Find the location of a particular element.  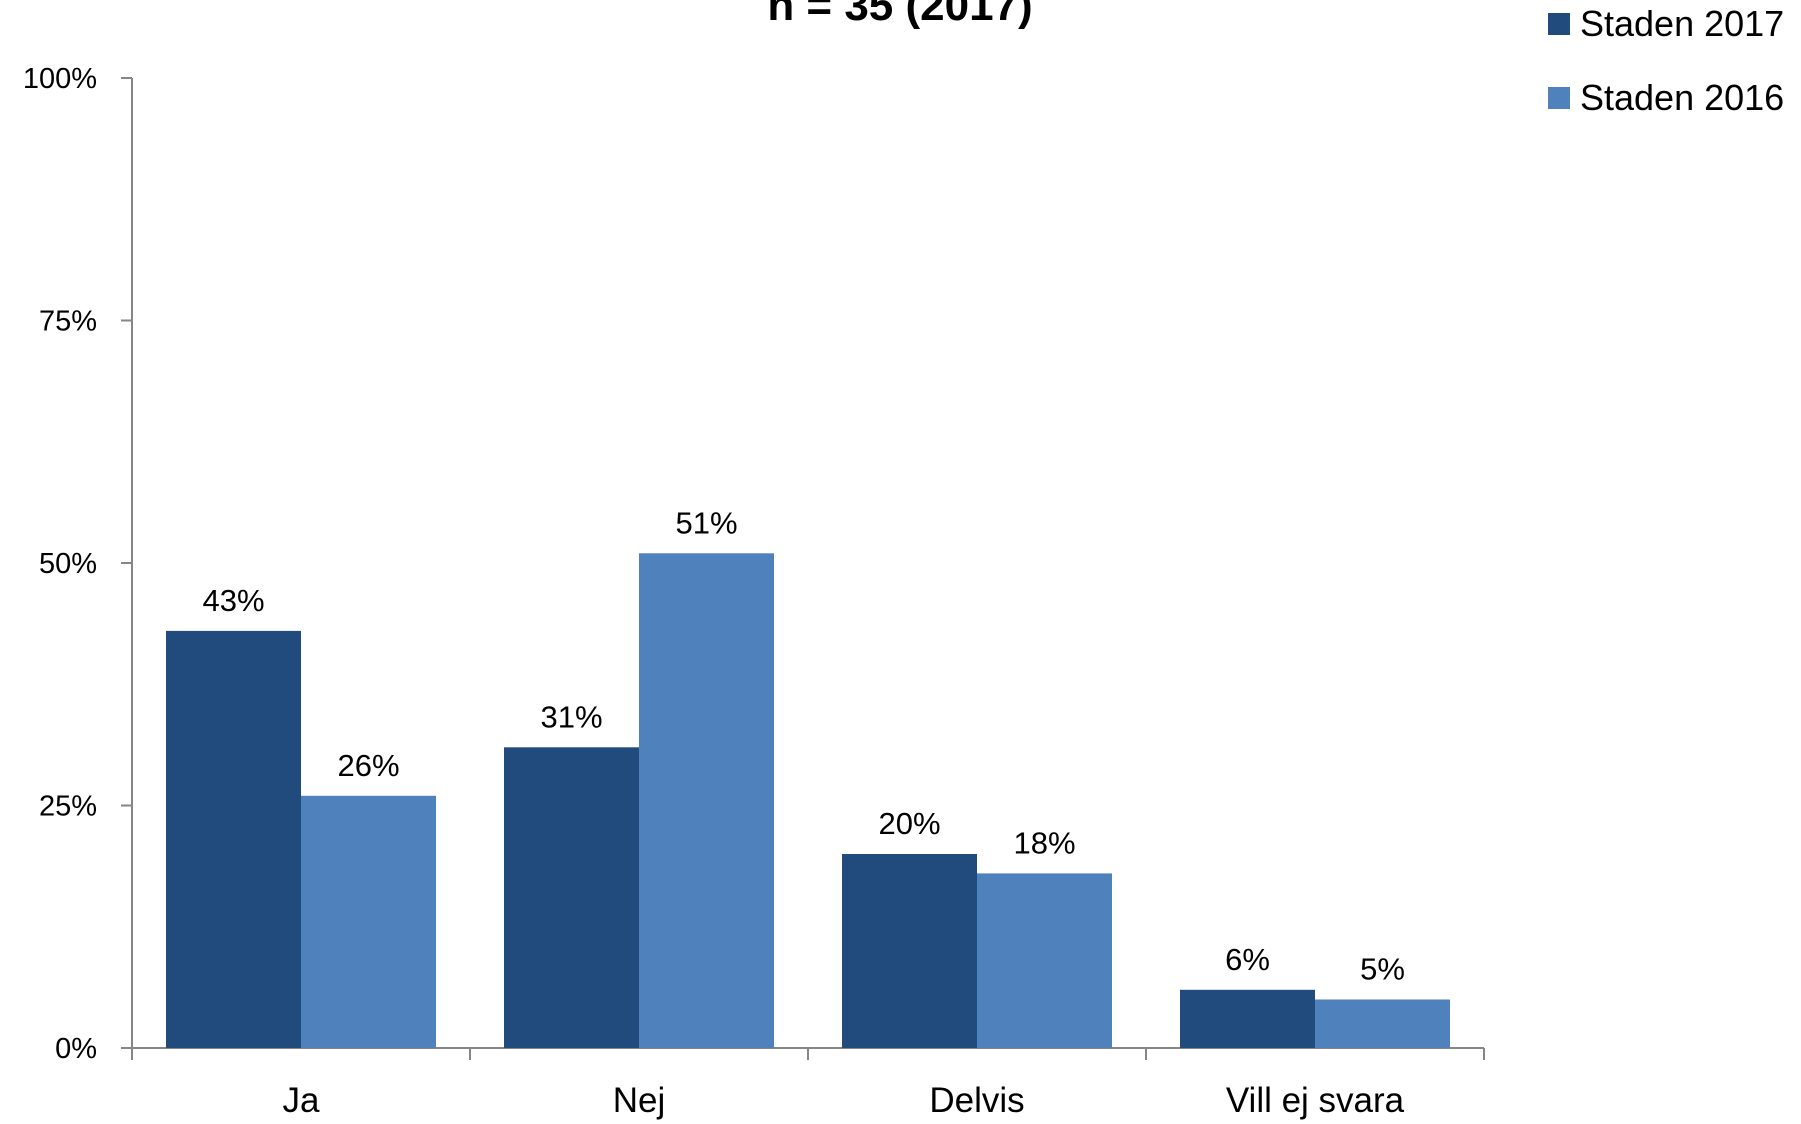

x-category-label: Delvis is located at coordinates (976, 1100).